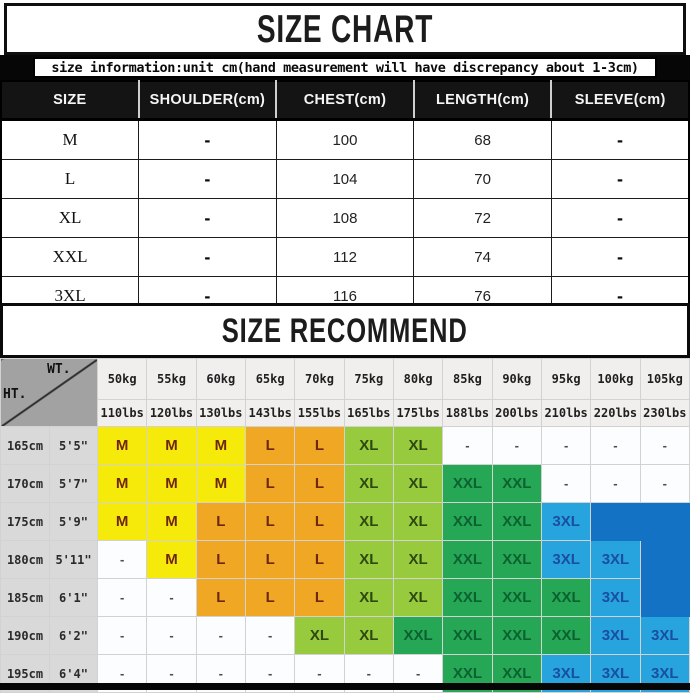 Image resolution: width=690 pixels, height=693 pixels. What do you see at coordinates (319, 379) in the screenshot?
I see `weight-kg-header: 70kg` at bounding box center [319, 379].